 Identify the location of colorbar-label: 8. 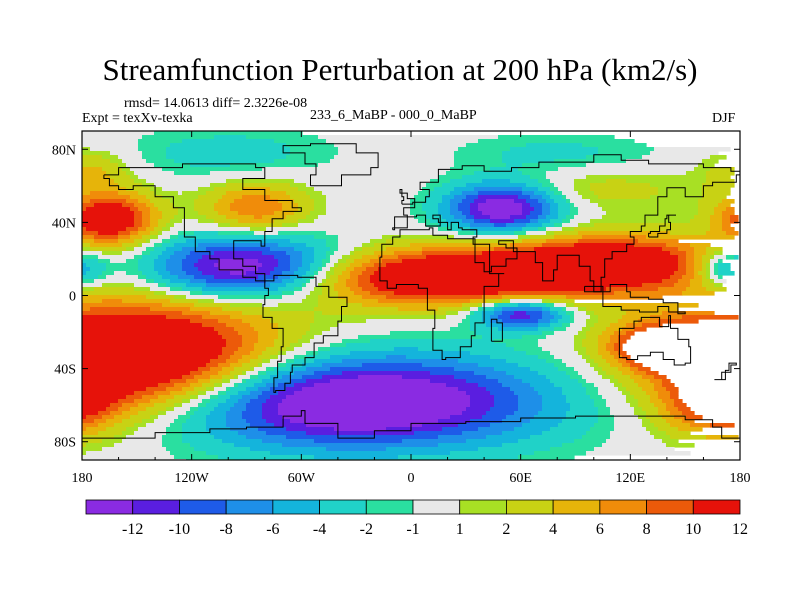
(647, 529).